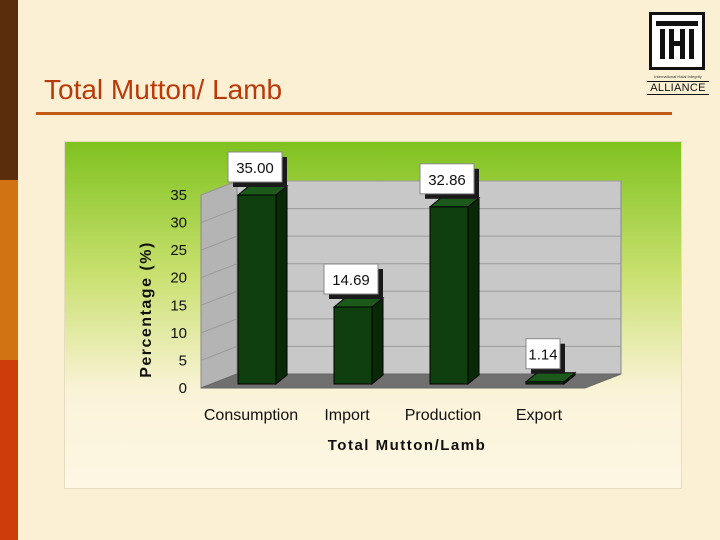 This screenshot has width=720, height=540. Describe the element at coordinates (407, 445) in the screenshot. I see `x-axis-title: Total Mutton/Lamb` at that location.